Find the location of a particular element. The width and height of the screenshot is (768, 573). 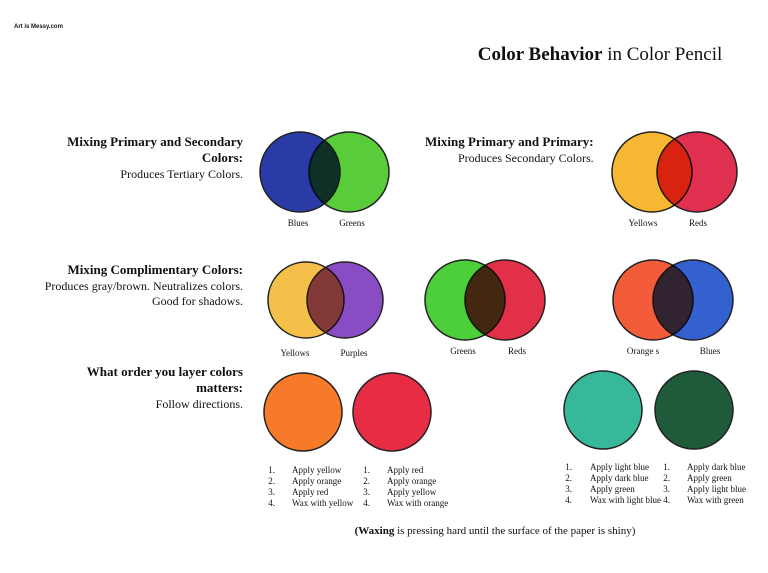

circle-label: Purples is located at coordinates (354, 353).